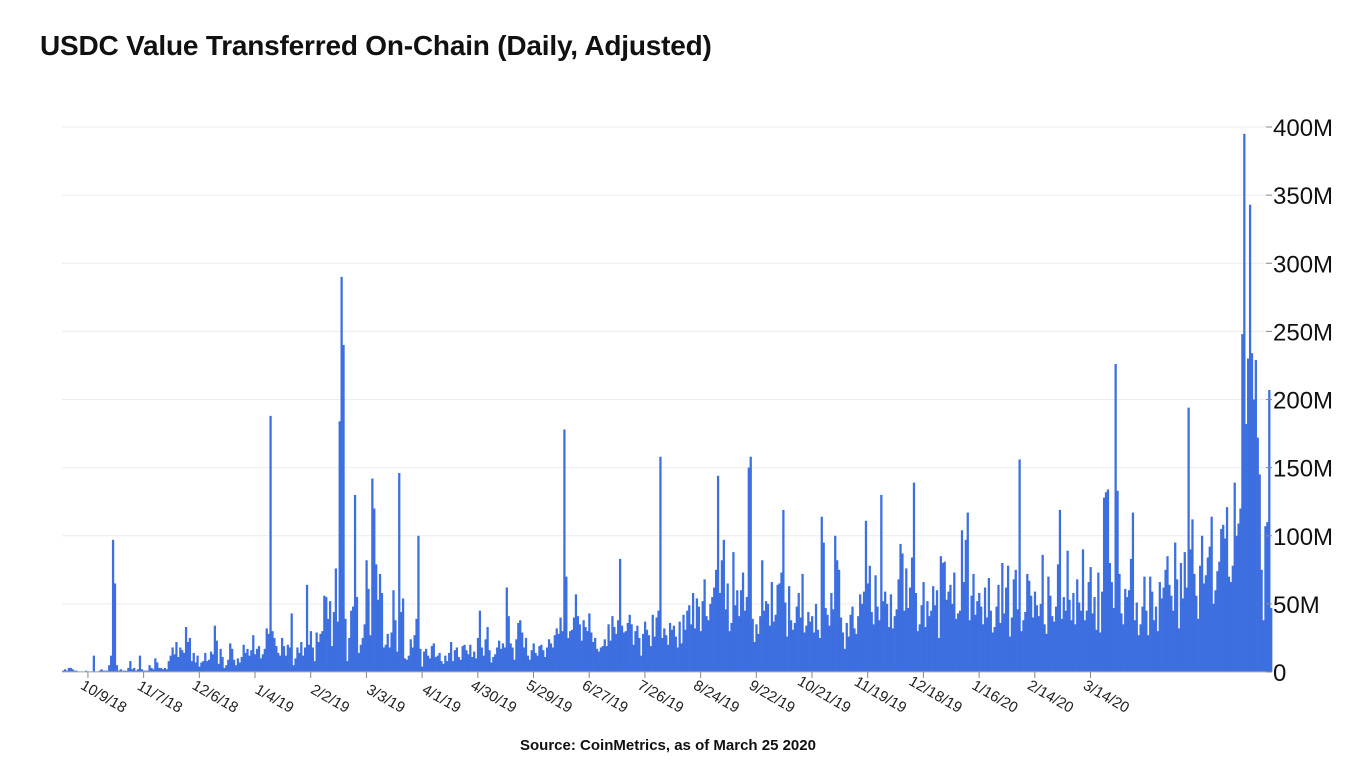 The image size is (1368, 770). What do you see at coordinates (1303, 469) in the screenshot?
I see `y-tick-label: 150M` at bounding box center [1303, 469].